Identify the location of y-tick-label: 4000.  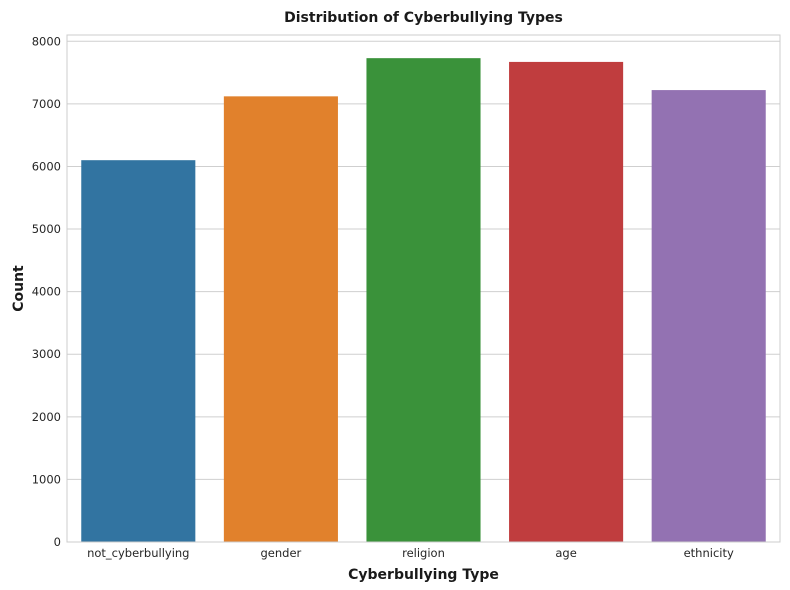
(46, 292).